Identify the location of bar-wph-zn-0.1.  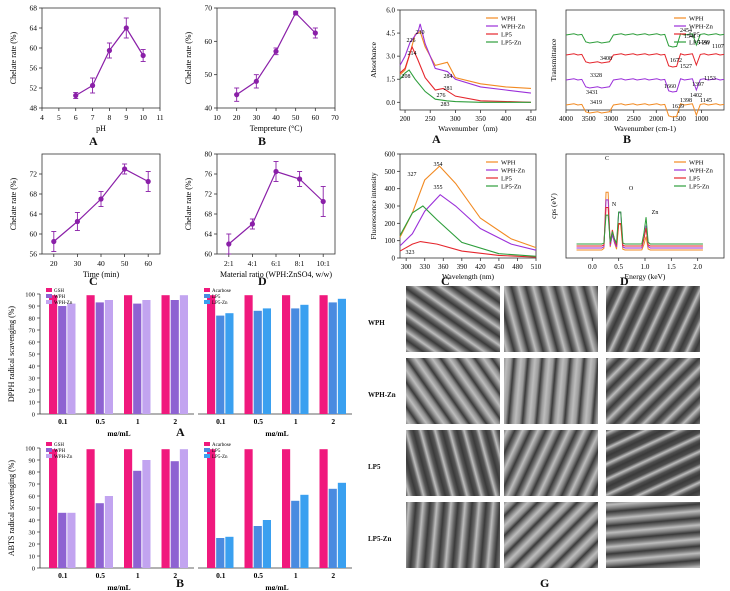
(71, 540).